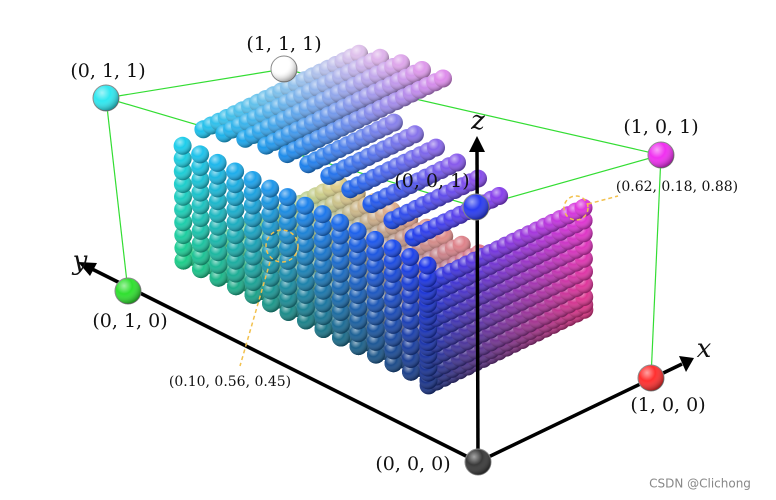 This screenshot has height=500, width=776. Describe the element at coordinates (660, 127) in the screenshot. I see `corner-label: (1, 0, 1)` at that location.